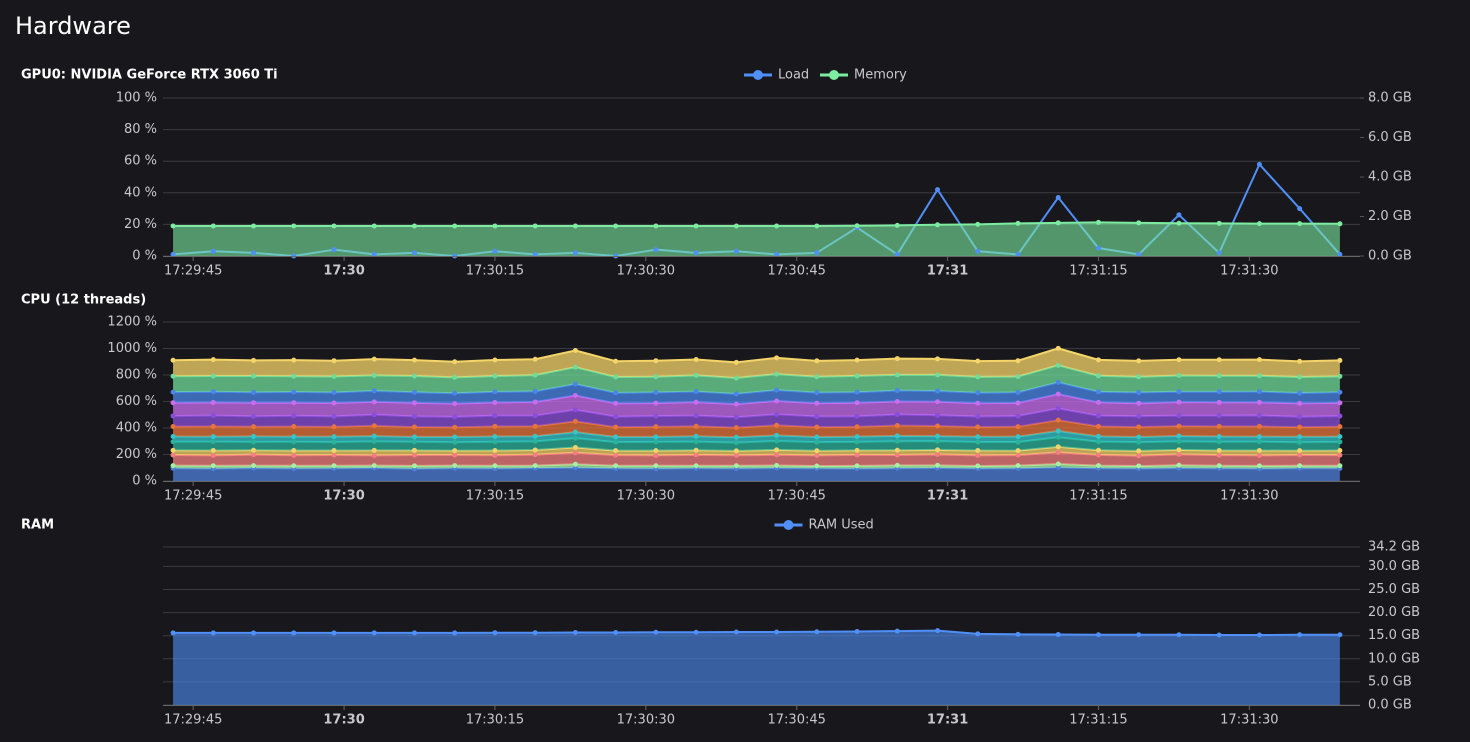  What do you see at coordinates (140, 192) in the screenshot?
I see `y-tick-label: 40 %` at bounding box center [140, 192].